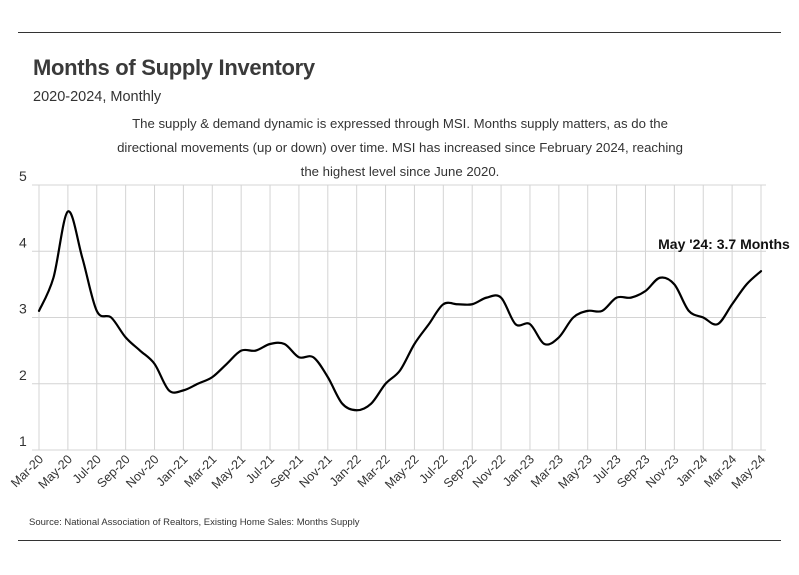 The image size is (799, 575). I want to click on y-tick-label: 5, so click(23, 176).